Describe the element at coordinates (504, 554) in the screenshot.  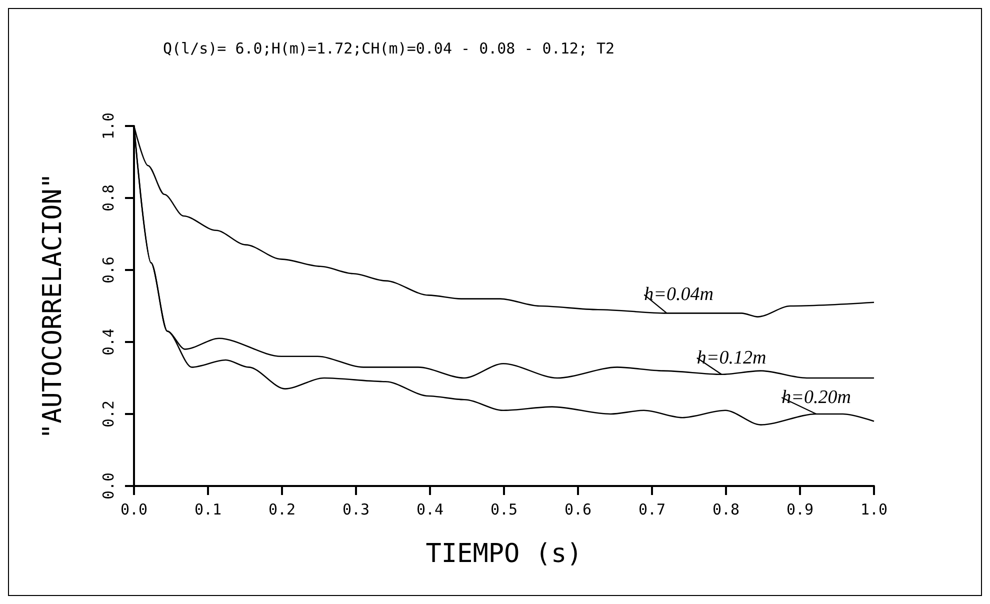
I see `x-axis-title: TIEMPO (s)` at that location.